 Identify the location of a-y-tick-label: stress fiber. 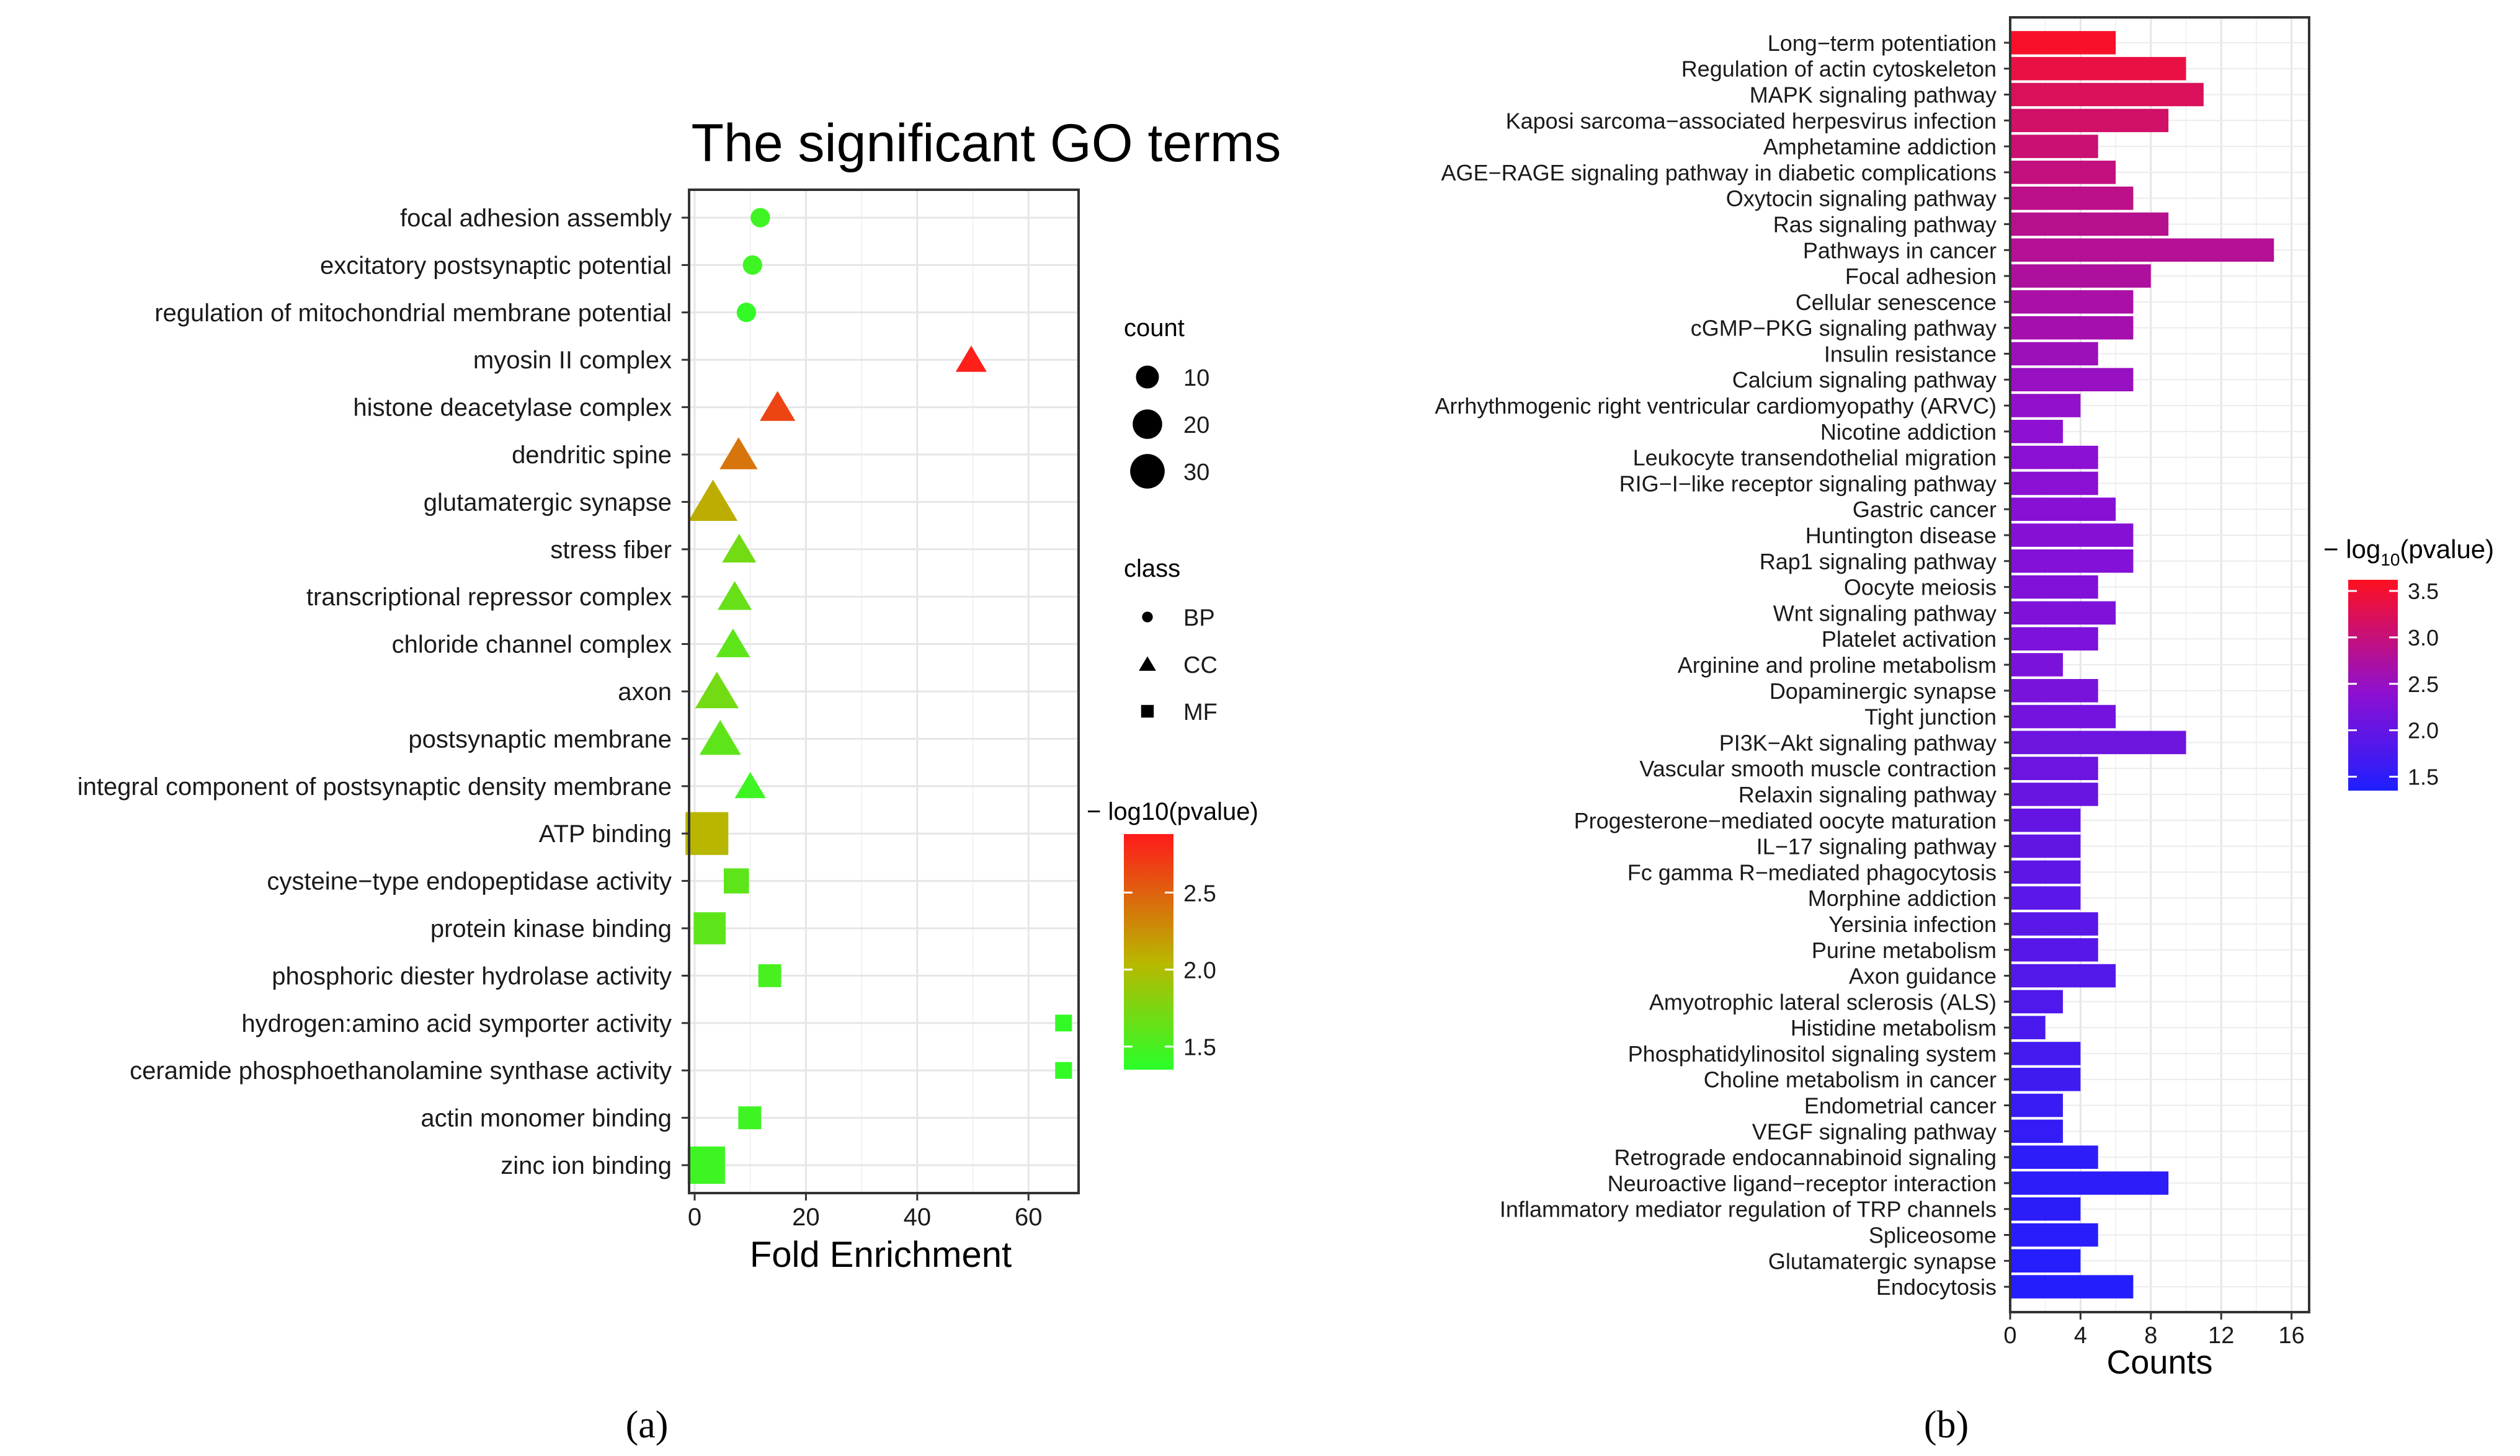
(611, 550).